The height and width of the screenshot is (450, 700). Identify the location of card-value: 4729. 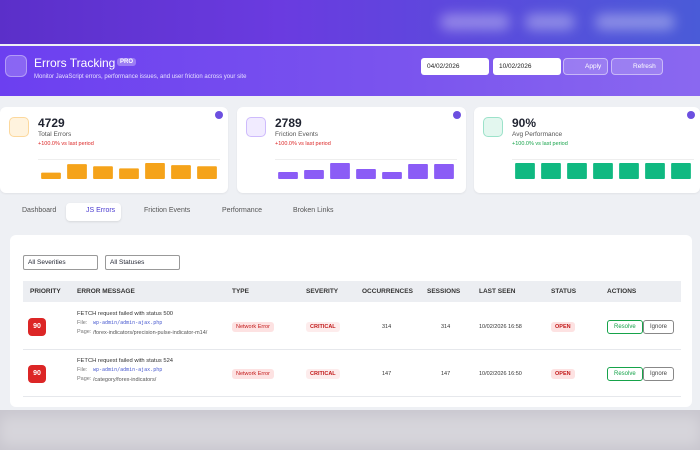
(51, 123).